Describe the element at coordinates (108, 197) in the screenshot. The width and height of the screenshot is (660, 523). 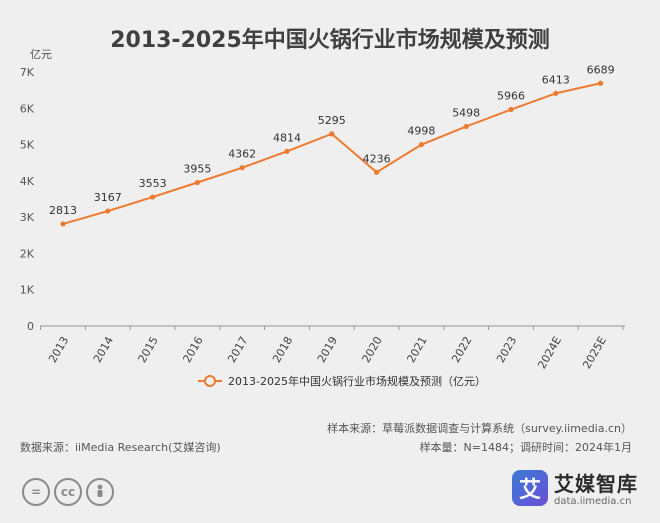
I see `data-label: 3167` at that location.